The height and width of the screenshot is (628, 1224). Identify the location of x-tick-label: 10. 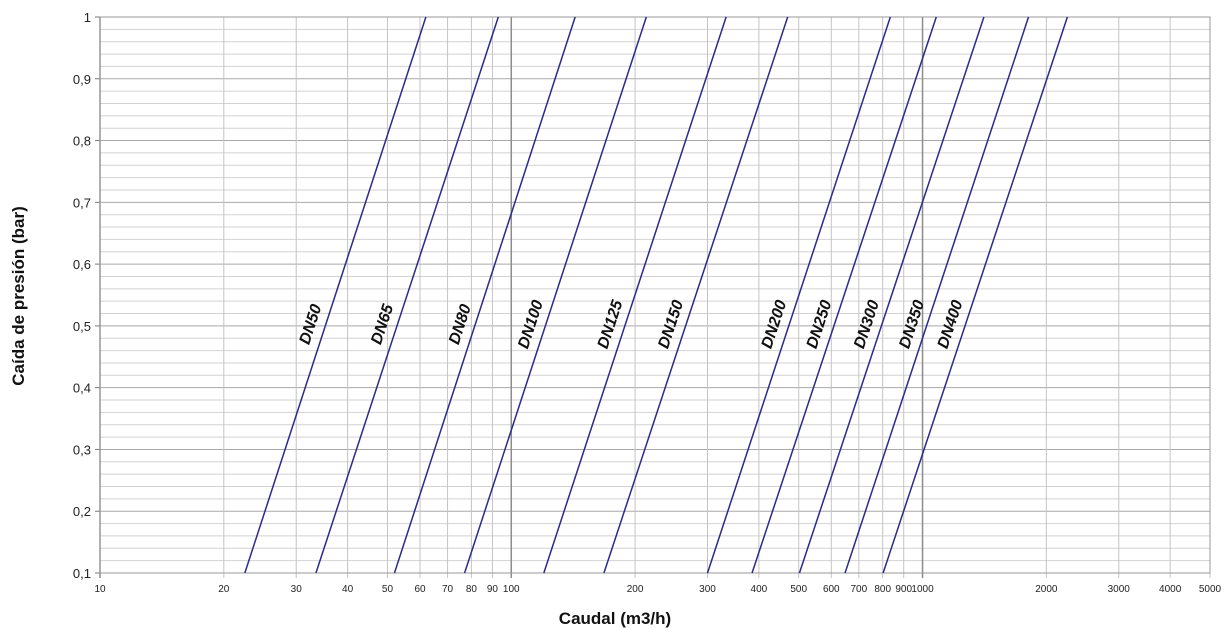
(100, 589).